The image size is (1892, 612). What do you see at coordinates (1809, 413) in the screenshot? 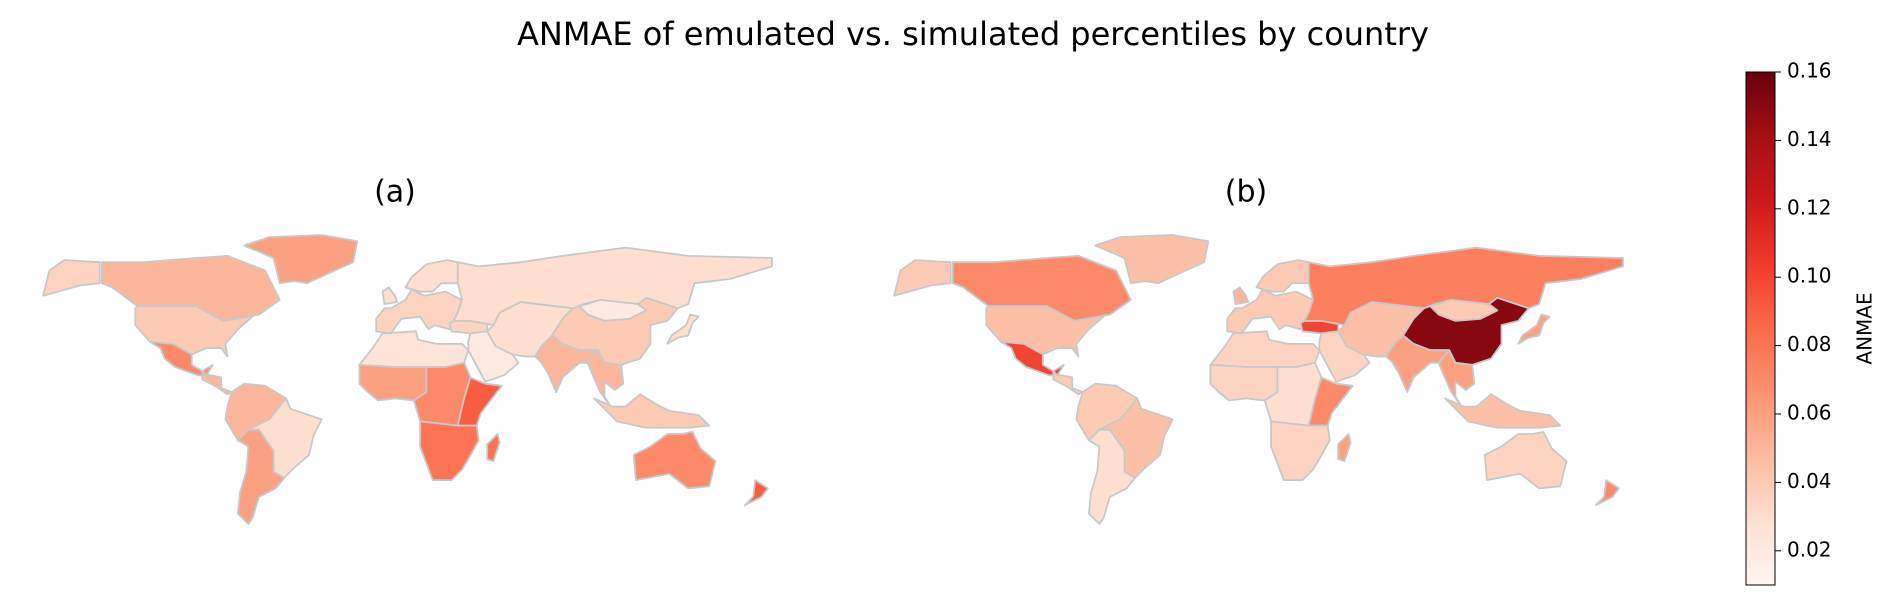
I see `colorbar-tick-label: 0.06` at bounding box center [1809, 413].